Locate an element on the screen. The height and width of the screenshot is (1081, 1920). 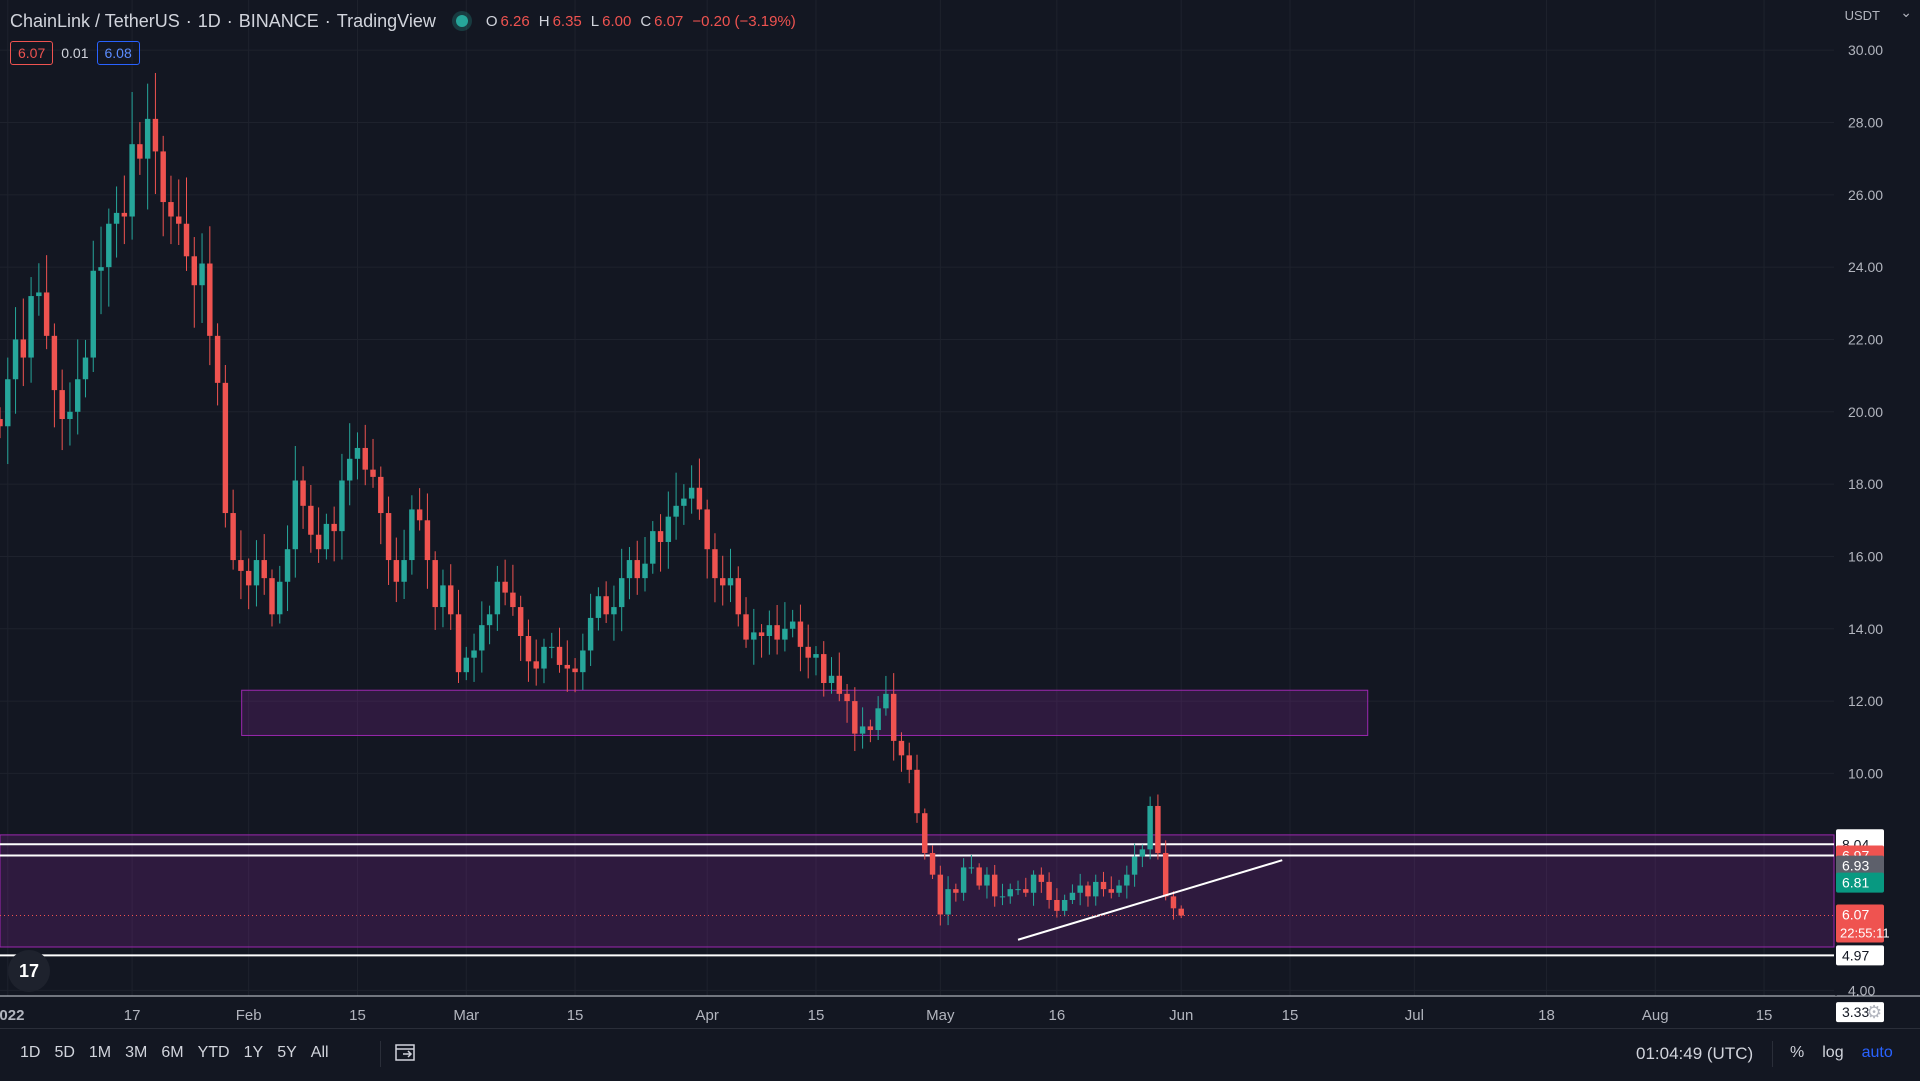
range-1m: 1M is located at coordinates (100, 1052).